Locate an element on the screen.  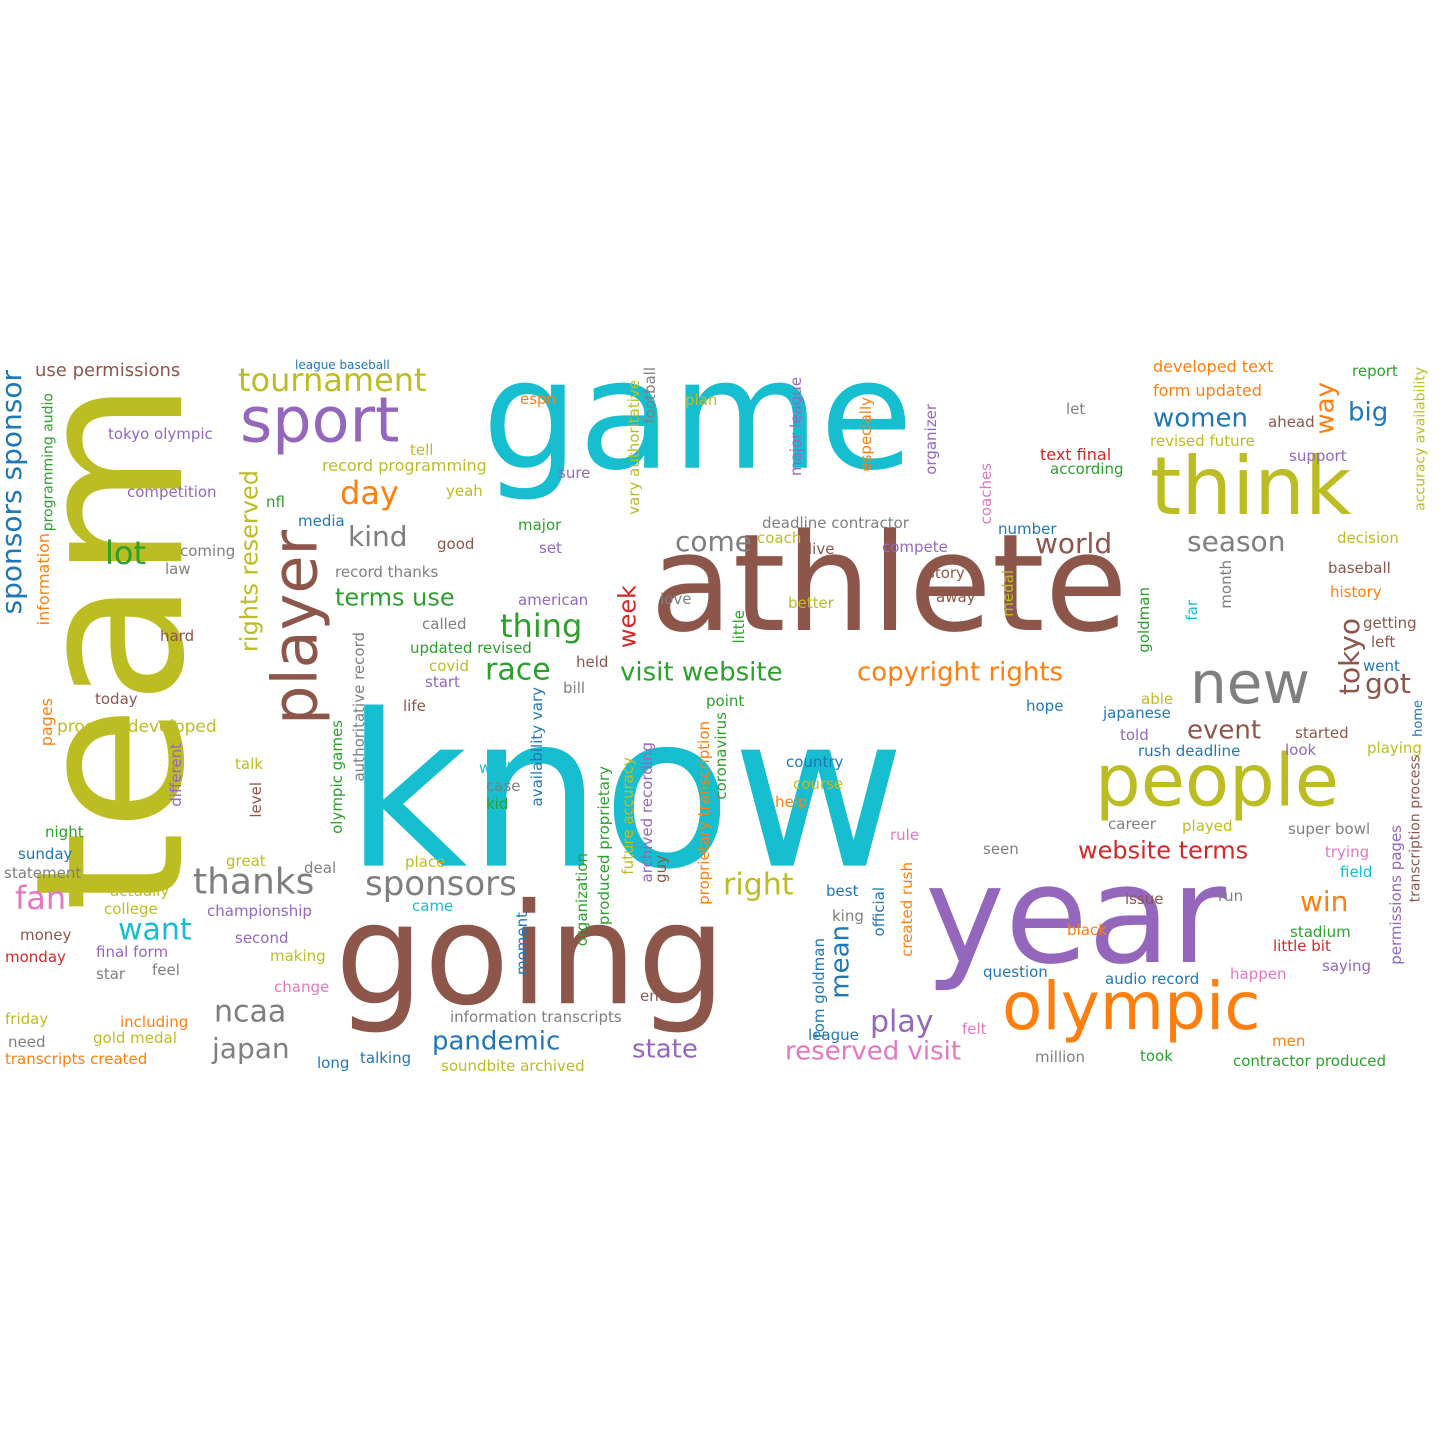
word-play: play is located at coordinates (902, 1022).